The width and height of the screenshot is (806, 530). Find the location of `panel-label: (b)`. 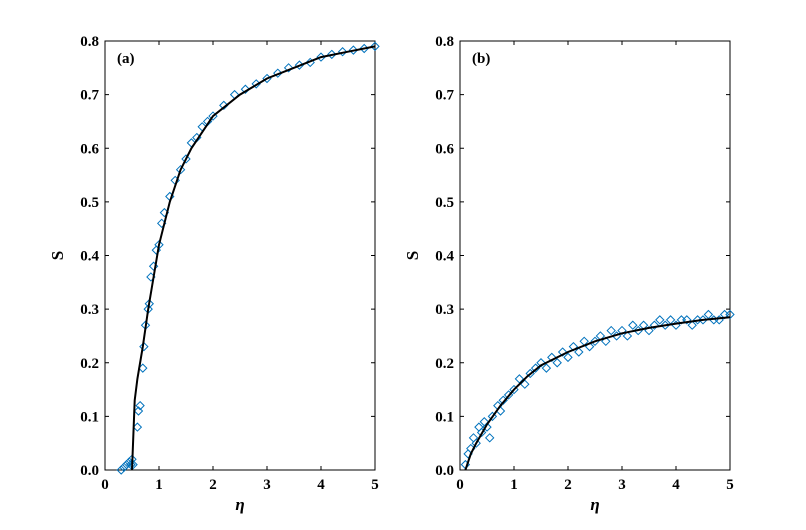

panel-label: (b) is located at coordinates (481, 59).